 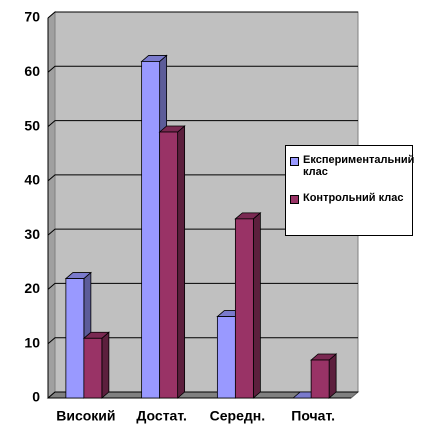 I want to click on legend-item: Експериментальний клас, so click(x=352, y=166).